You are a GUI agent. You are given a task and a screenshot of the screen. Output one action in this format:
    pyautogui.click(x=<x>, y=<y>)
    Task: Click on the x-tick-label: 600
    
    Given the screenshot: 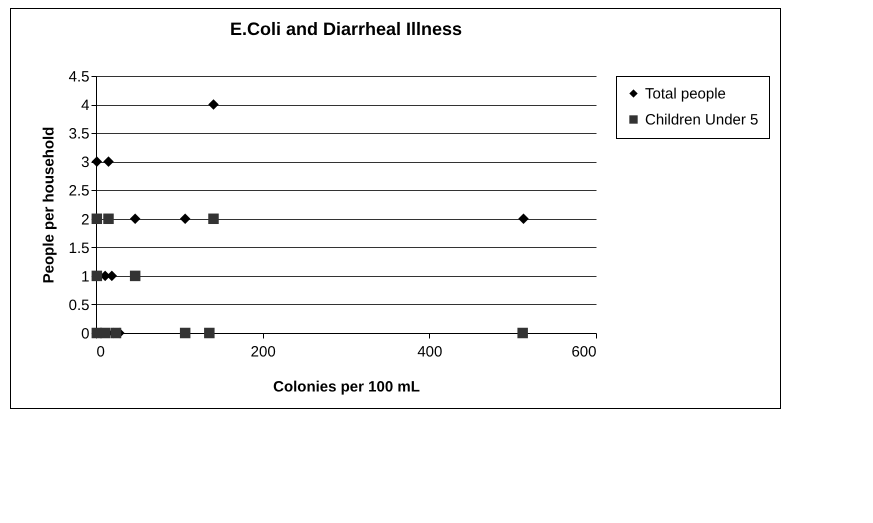 What is the action you would take?
    pyautogui.click(x=583, y=352)
    